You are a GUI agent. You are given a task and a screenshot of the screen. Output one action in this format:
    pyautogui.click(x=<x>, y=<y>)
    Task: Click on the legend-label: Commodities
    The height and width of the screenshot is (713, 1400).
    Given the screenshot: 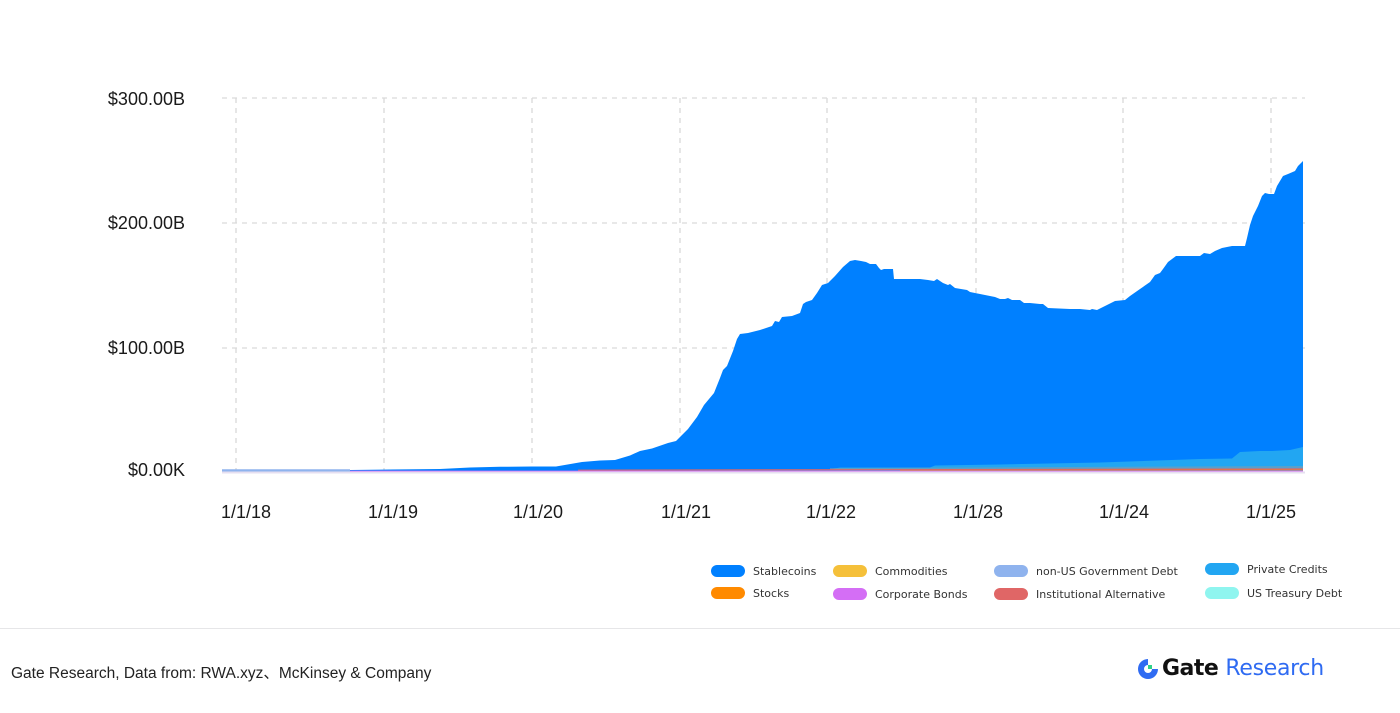 What is the action you would take?
    pyautogui.click(x=911, y=571)
    